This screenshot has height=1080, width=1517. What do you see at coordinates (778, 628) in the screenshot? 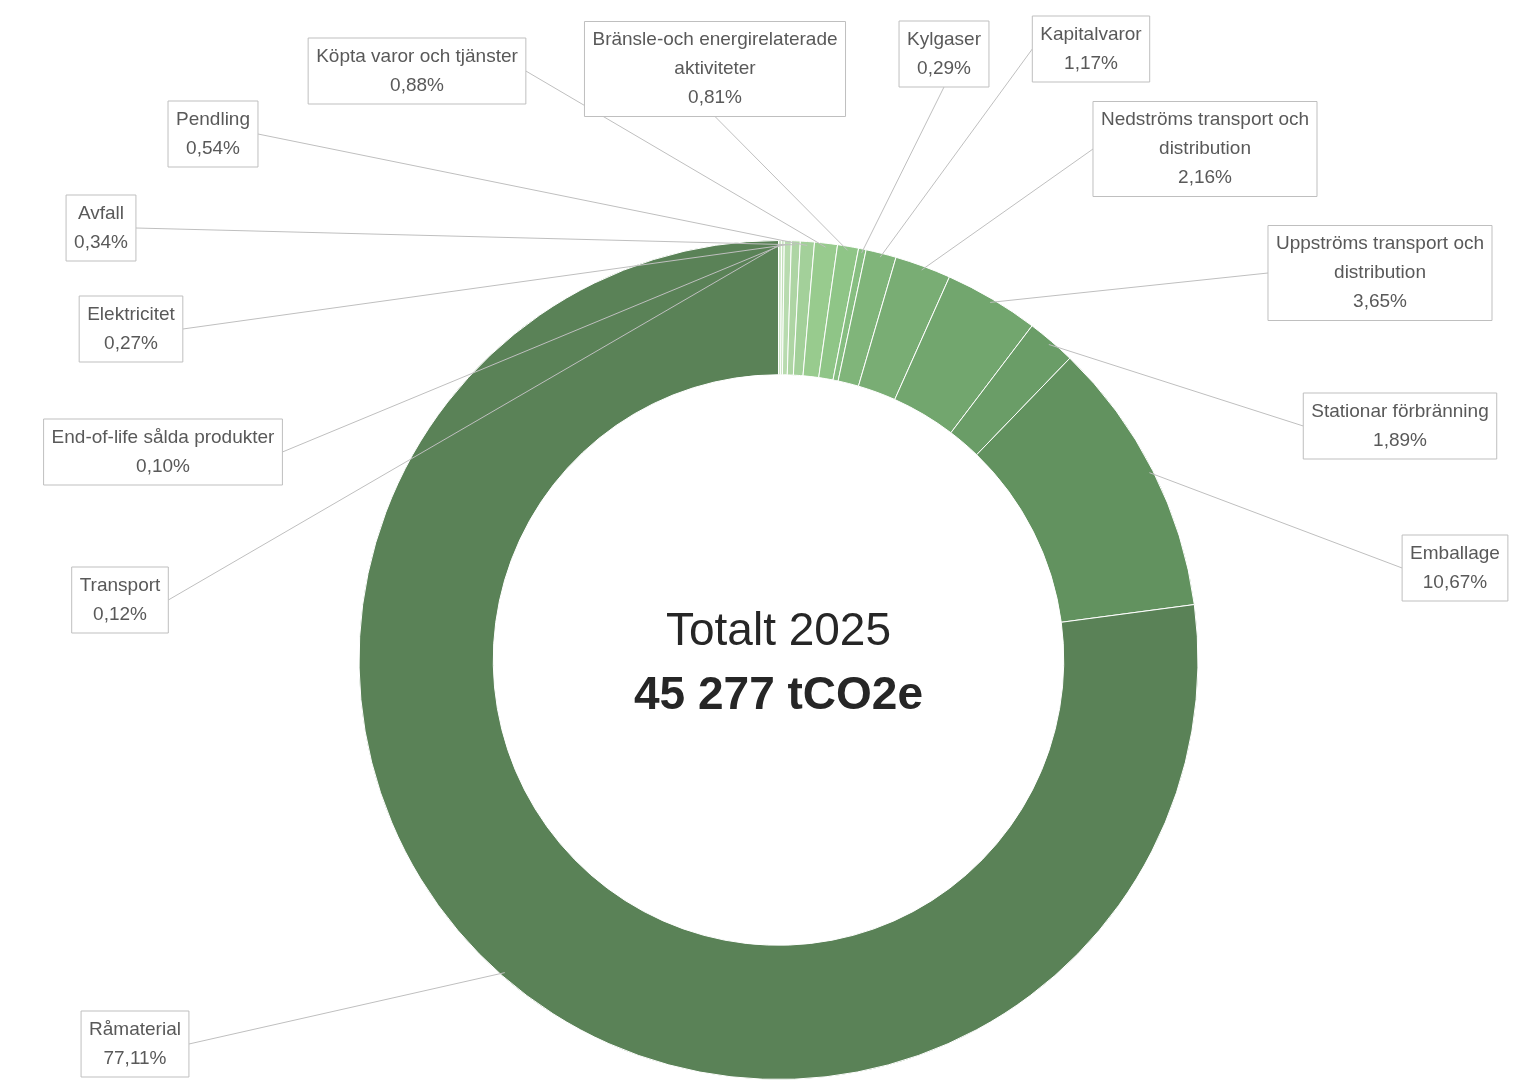
I see `text: Totalt 2025` at bounding box center [778, 628].